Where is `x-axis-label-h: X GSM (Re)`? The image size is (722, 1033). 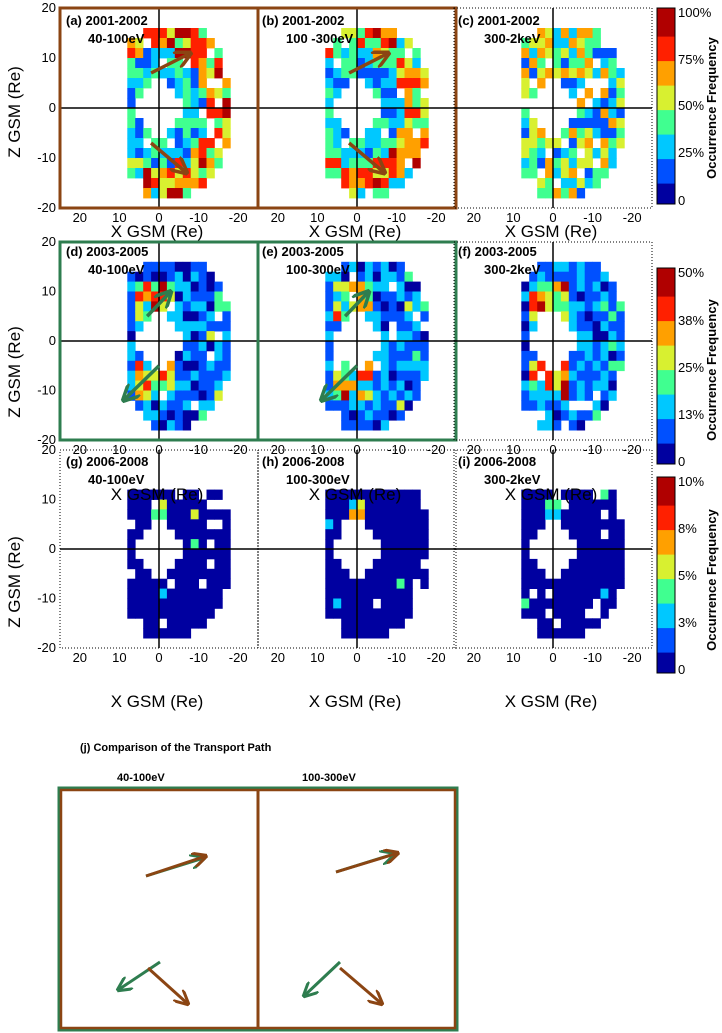
x-axis-label-h: X GSM (Re) is located at coordinates (355, 701).